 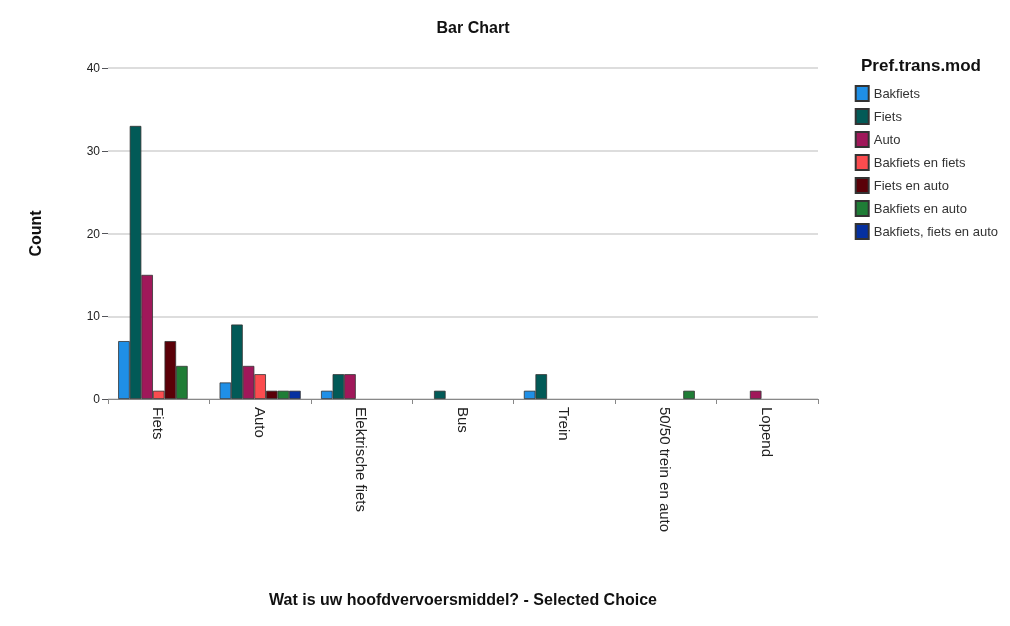 What do you see at coordinates (362, 460) in the screenshot?
I see `x-tick-label: Elektrische fiets` at bounding box center [362, 460].